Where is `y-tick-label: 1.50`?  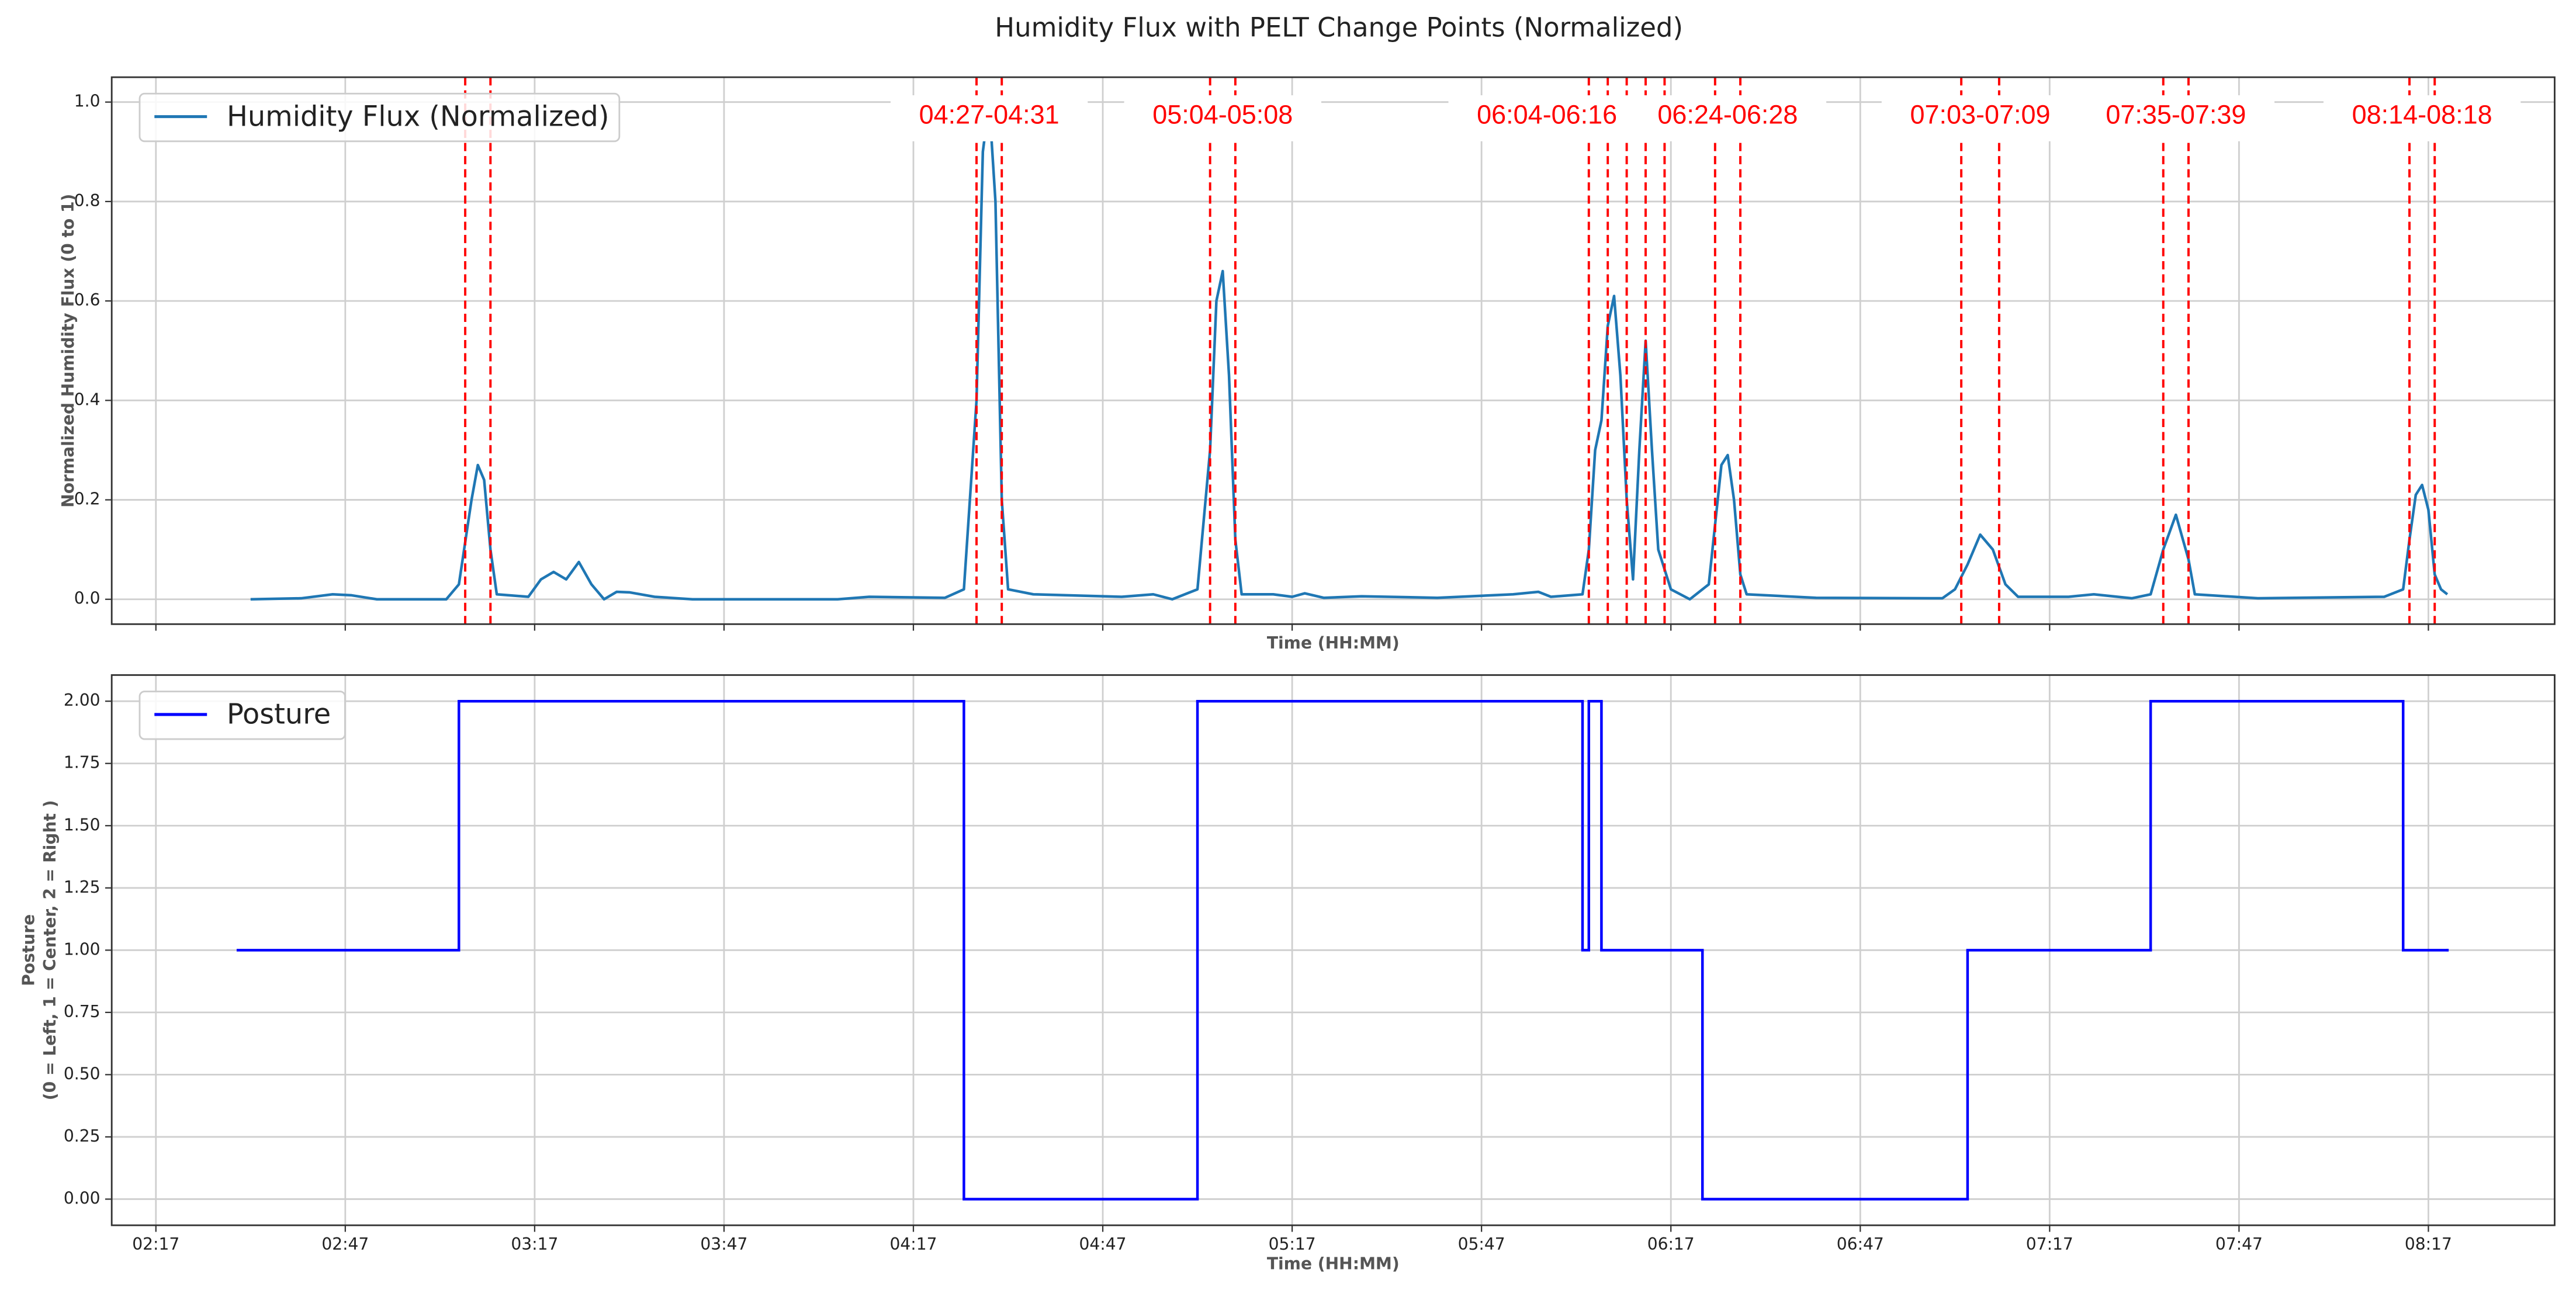
y-tick-label: 1.50 is located at coordinates (83, 824).